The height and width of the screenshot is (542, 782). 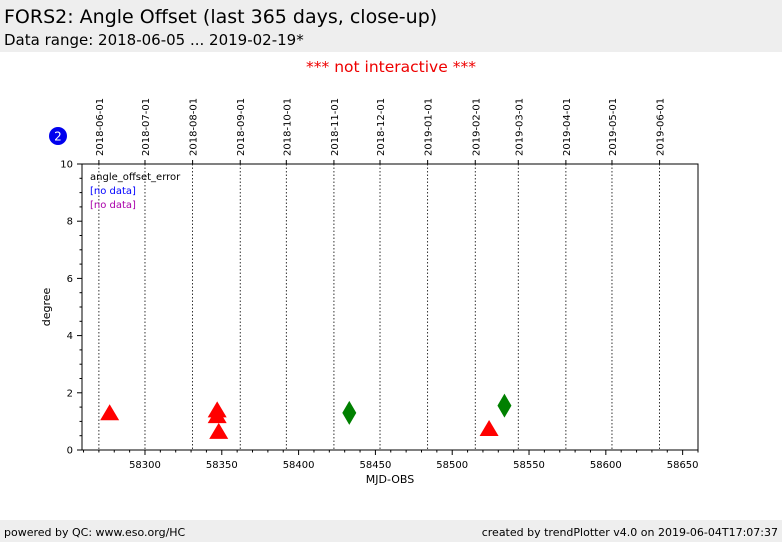 What do you see at coordinates (71, 308) in the screenshot?
I see `y-axis-ticks: 0 2 4 6 8 10` at bounding box center [71, 308].